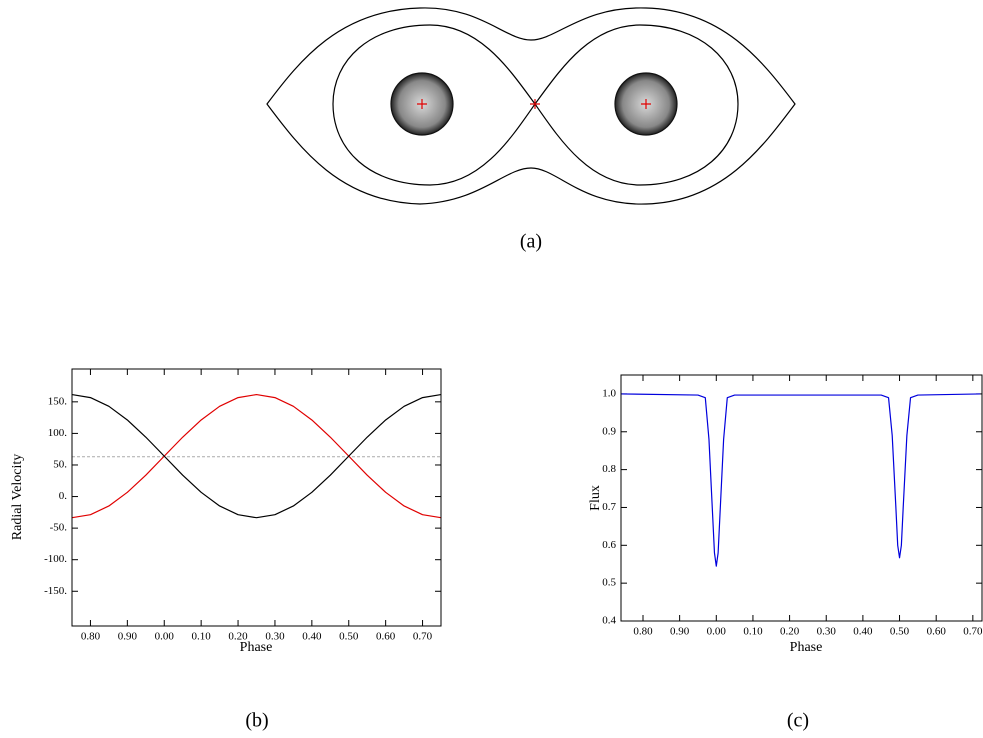 This screenshot has height=738, width=983. Describe the element at coordinates (55, 559) in the screenshot. I see `y-tick-label: -100.` at that location.